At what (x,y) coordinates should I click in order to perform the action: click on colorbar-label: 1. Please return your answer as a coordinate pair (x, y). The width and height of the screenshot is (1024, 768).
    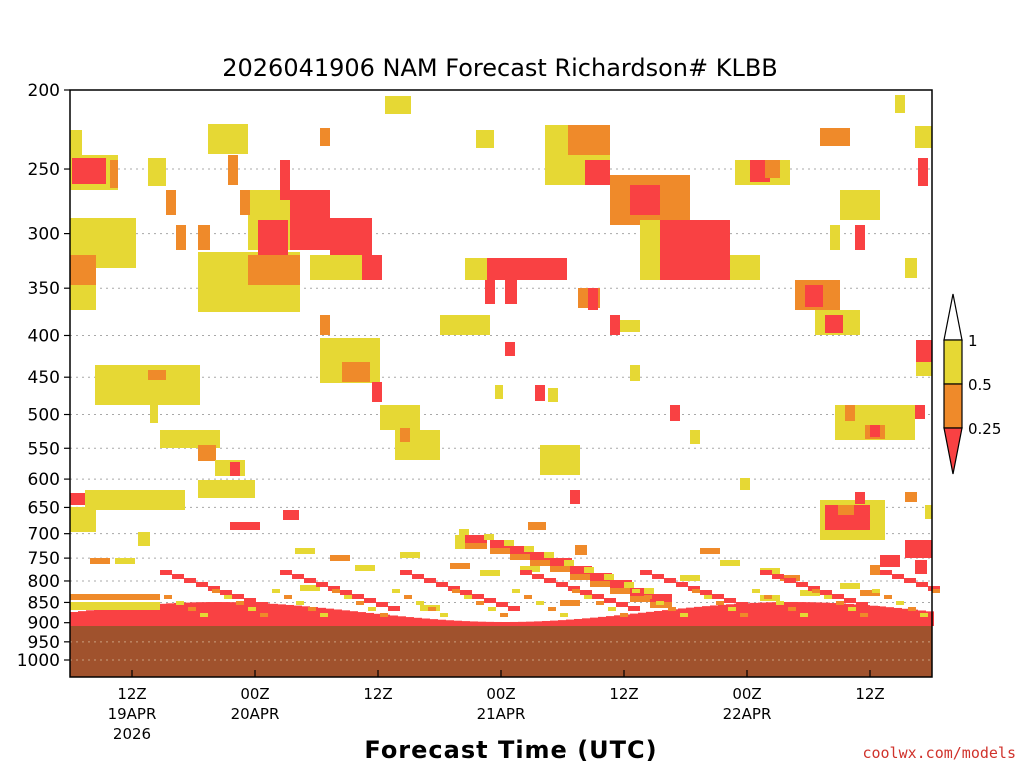
    Looking at the image, I should click on (973, 341).